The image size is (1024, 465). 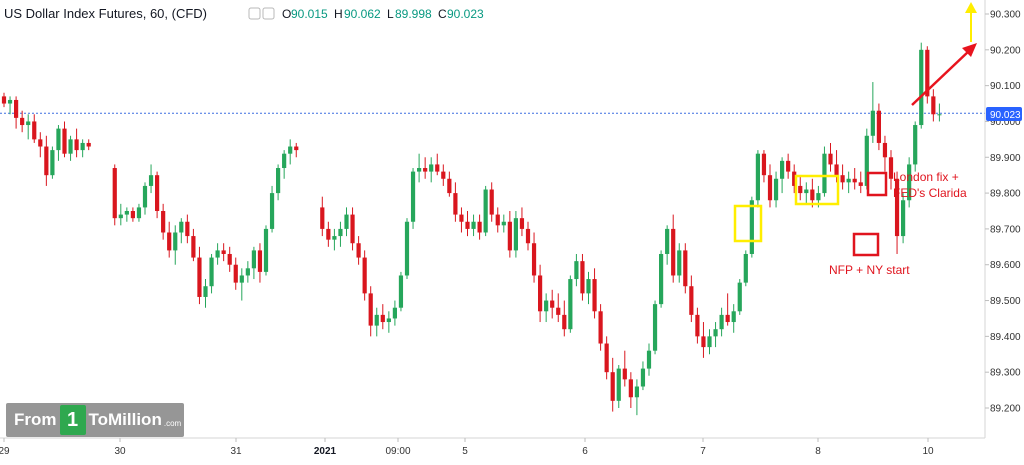 I want to click on chart-title: US Dollar Index Futures, 60, (CFD), so click(x=105, y=13).